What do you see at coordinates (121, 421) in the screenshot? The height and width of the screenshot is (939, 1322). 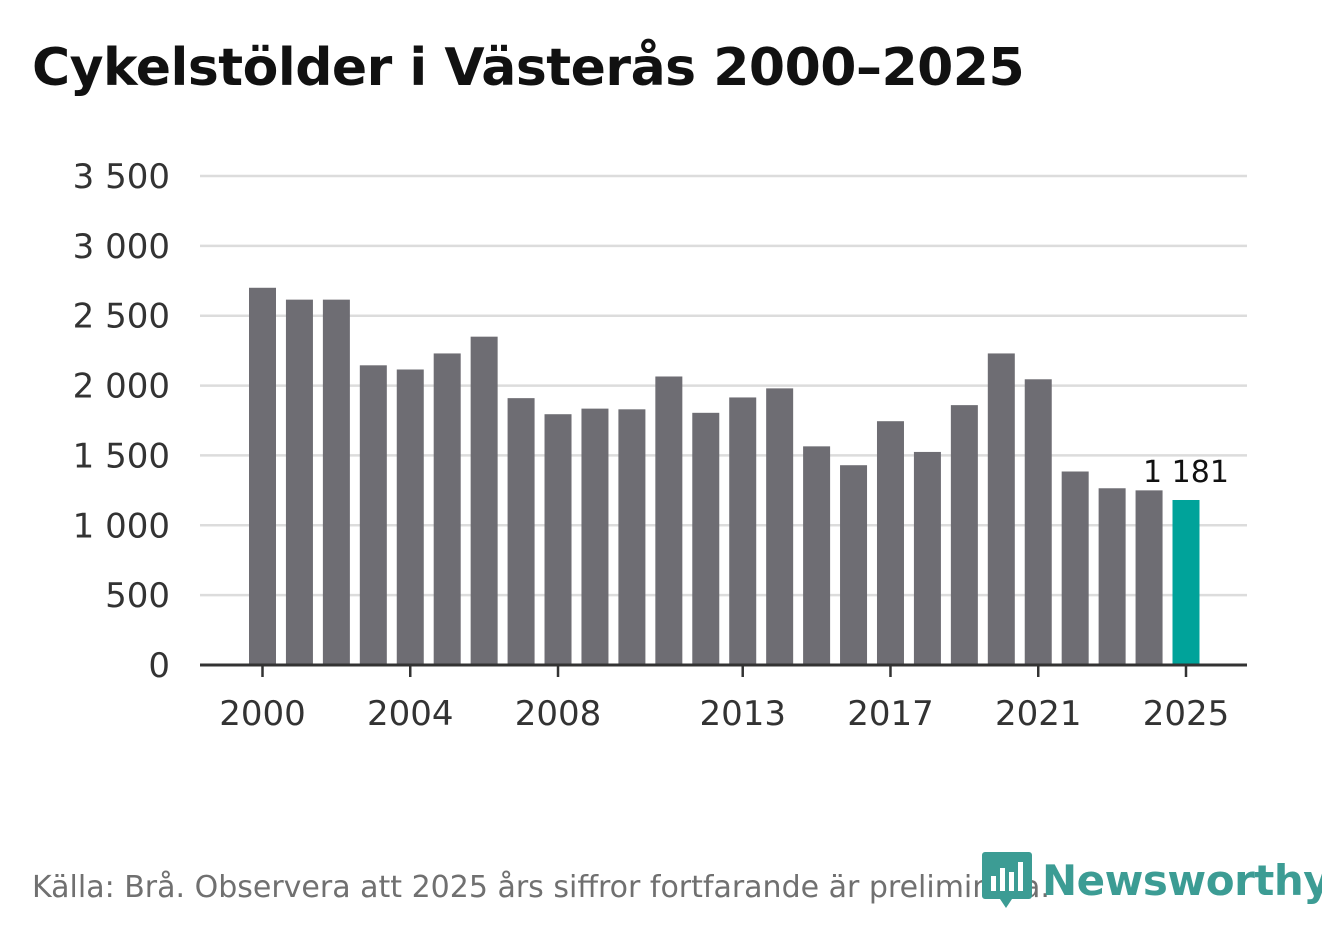 I see `y-axis-ticks: 0 500 1 000 1 500 2 000 2 500 3 000 3 500` at bounding box center [121, 421].